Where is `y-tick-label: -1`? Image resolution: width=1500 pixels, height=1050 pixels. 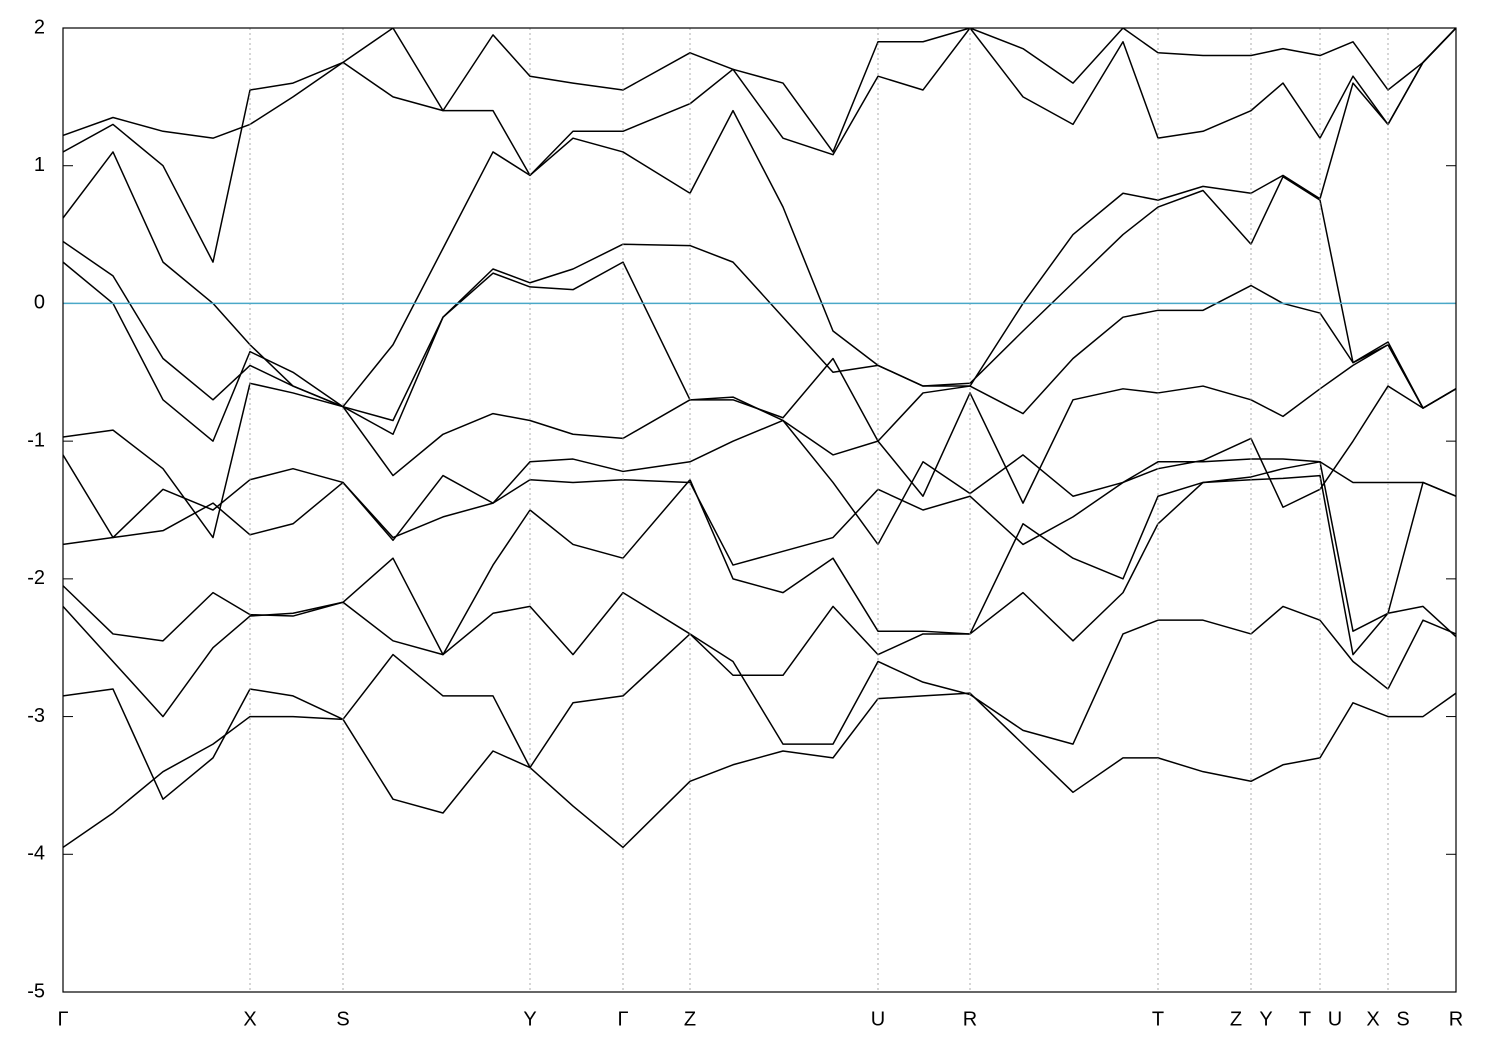
y-tick-label: -1 is located at coordinates (36, 440).